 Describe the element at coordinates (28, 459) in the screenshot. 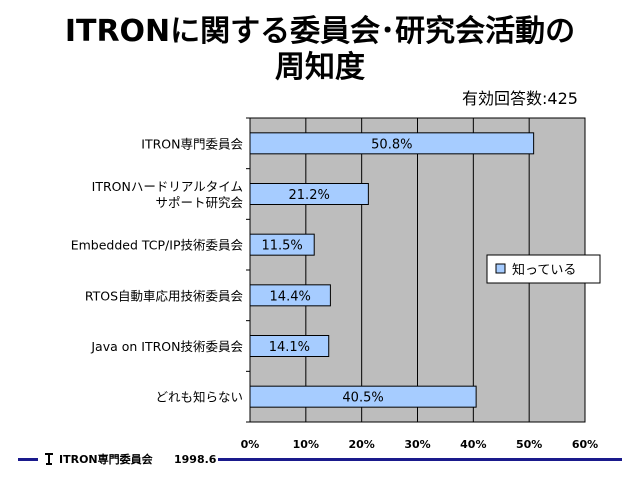

I see `footer-rule-left` at that location.